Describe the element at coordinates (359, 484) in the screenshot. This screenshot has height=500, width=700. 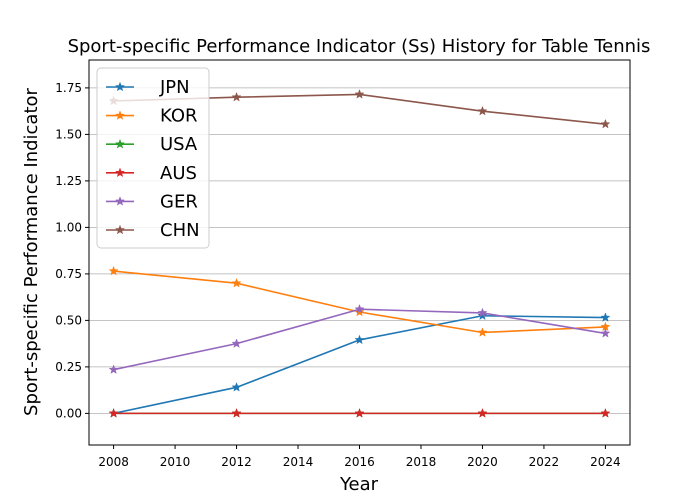
I see `x-axis-label: Year` at that location.